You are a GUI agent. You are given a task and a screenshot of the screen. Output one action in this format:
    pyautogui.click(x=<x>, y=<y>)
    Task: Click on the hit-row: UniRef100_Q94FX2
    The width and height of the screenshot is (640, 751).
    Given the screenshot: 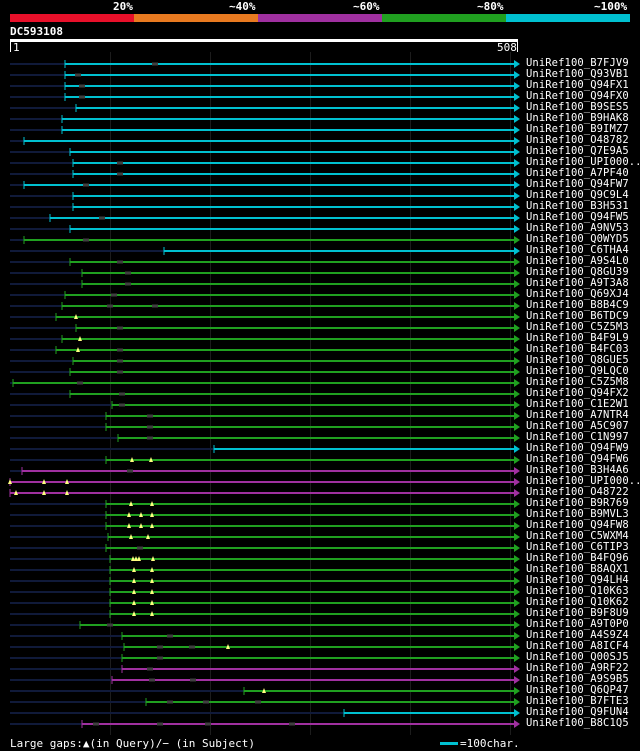 What is the action you would take?
    pyautogui.click(x=320, y=393)
    